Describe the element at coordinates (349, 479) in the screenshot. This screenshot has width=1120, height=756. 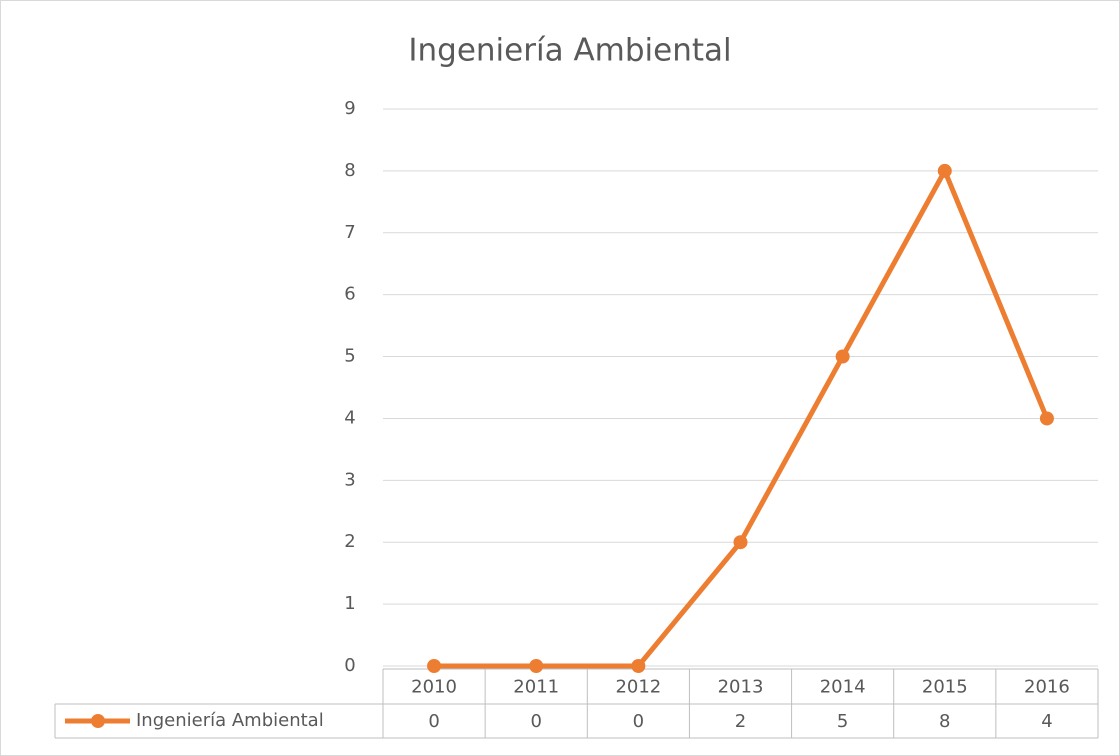
I see `y-tick-label: 3` at that location.